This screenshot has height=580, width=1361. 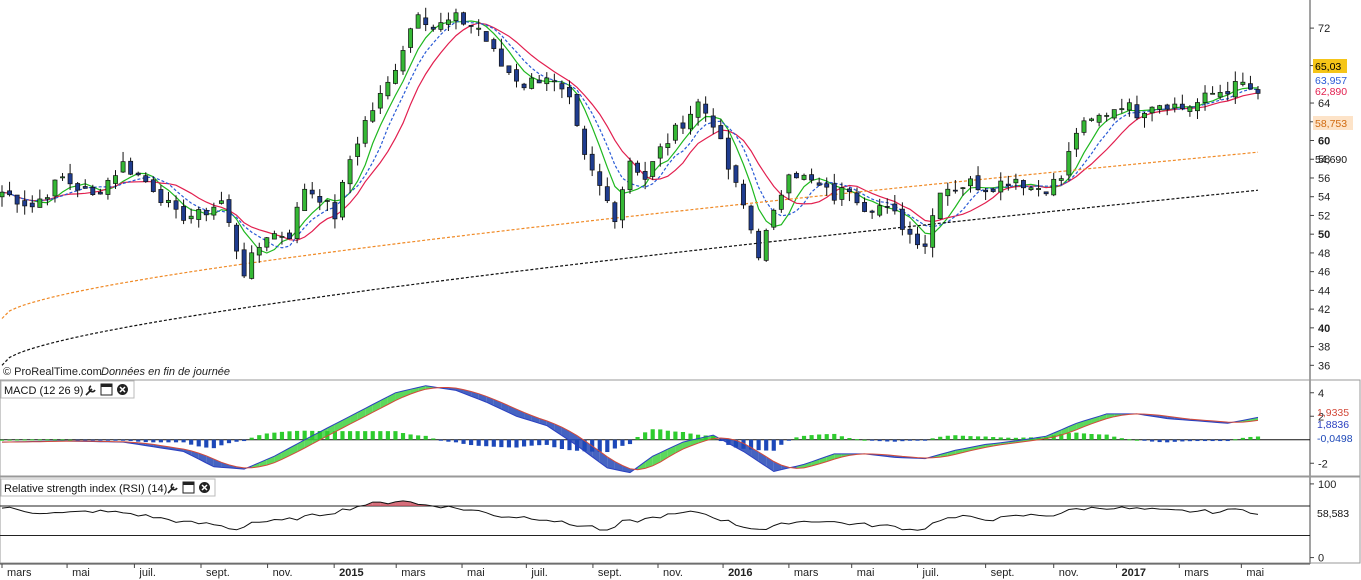 What do you see at coordinates (106, 389) in the screenshot?
I see `macd-window-icon` at bounding box center [106, 389].